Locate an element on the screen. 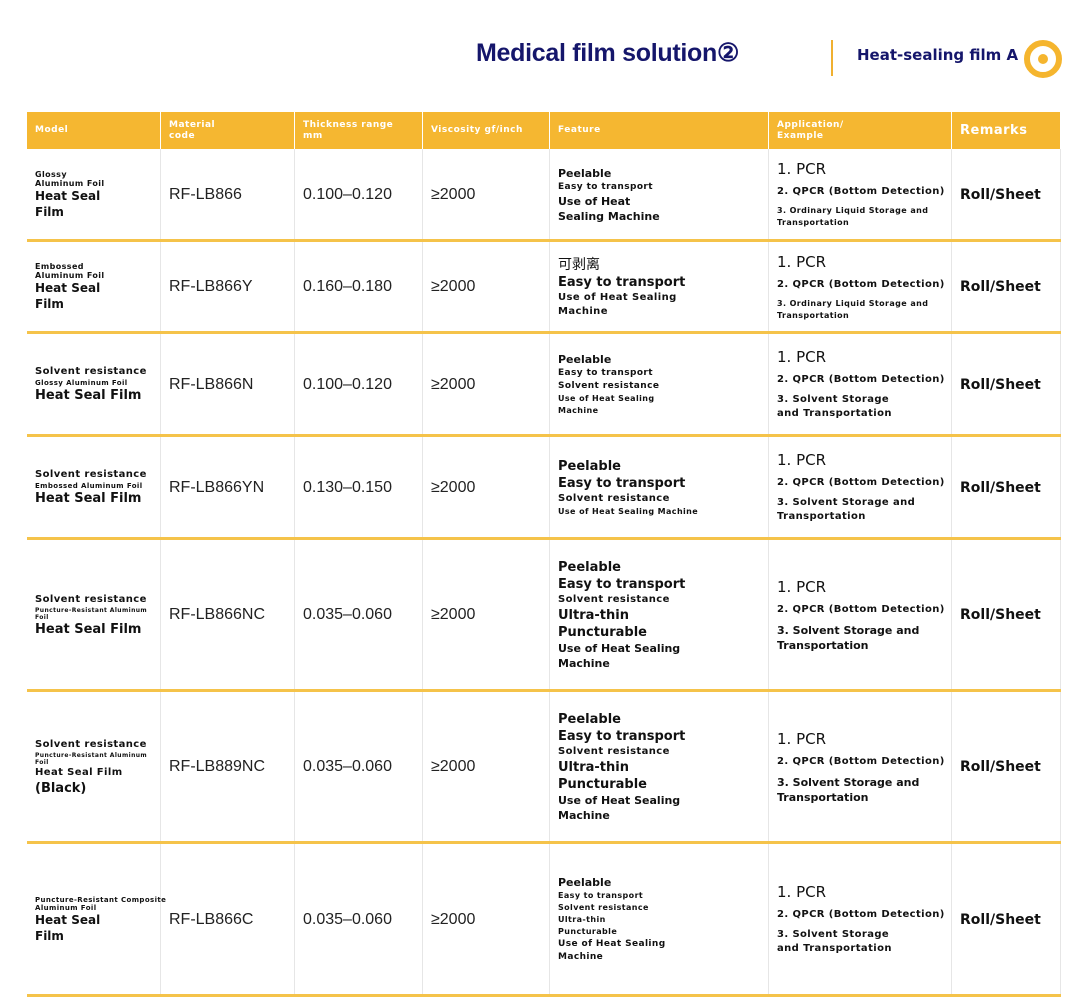  header-cell: Application/Example is located at coordinates (860, 130).